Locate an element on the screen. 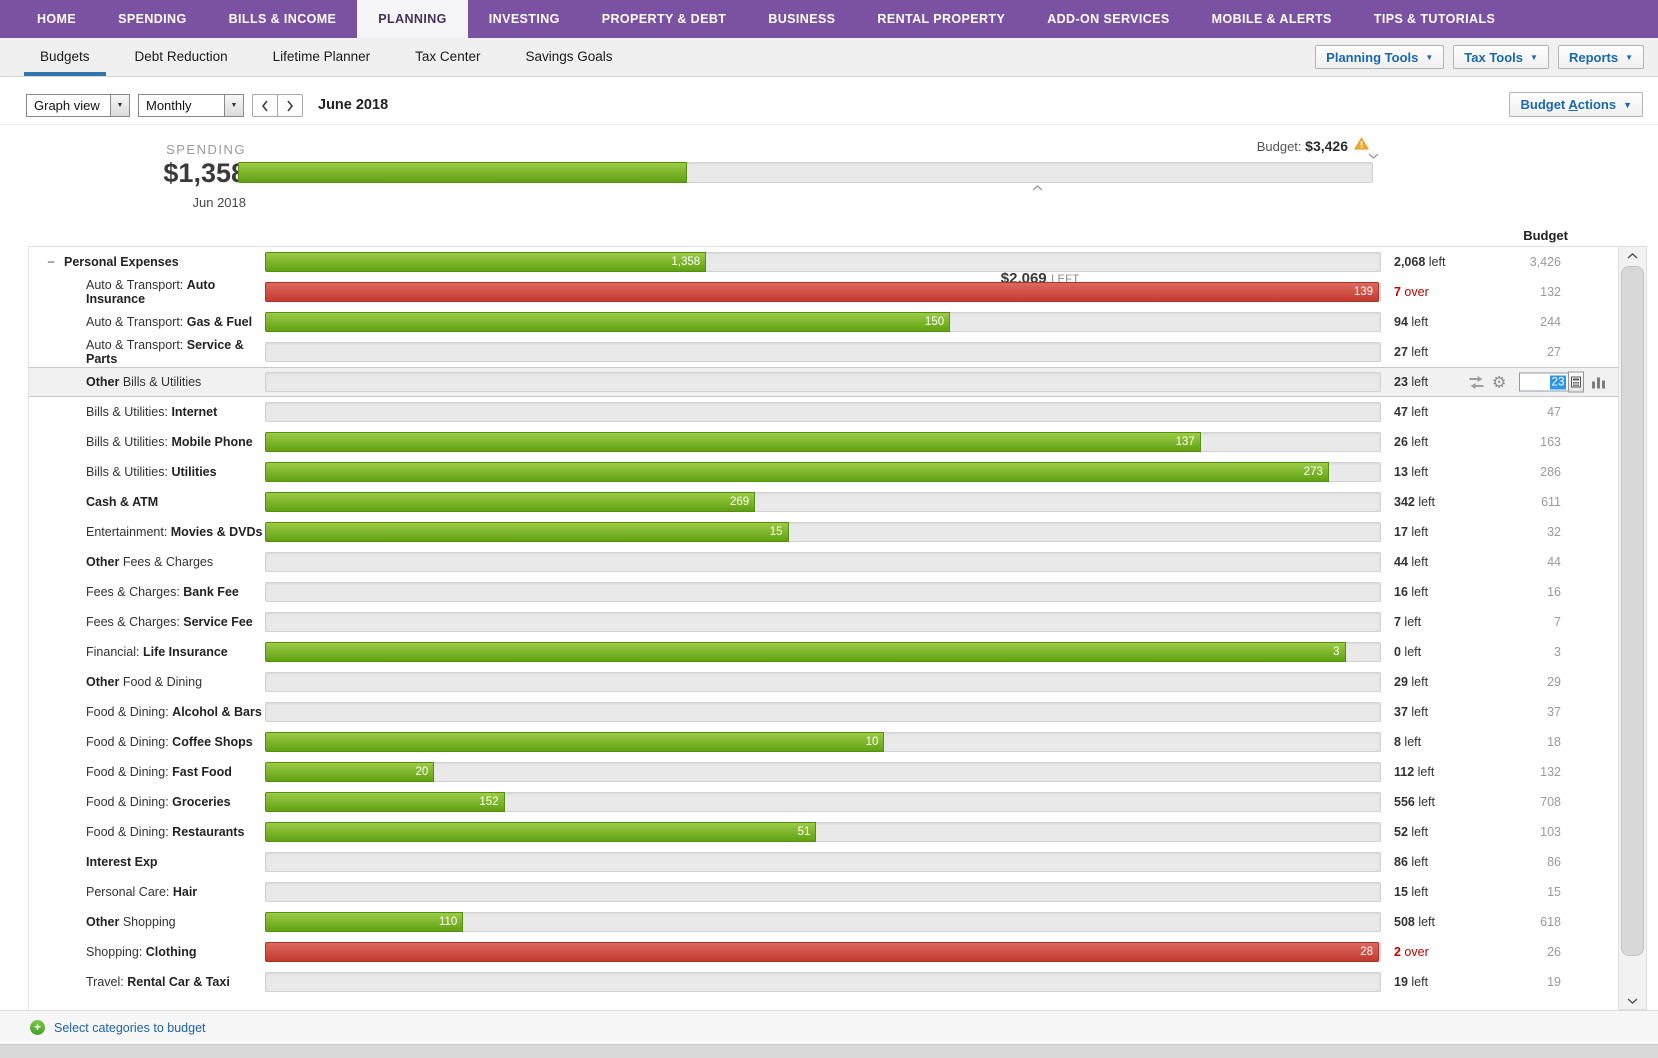 Image resolution: width=1658 pixels, height=1058 pixels. budget-bar-track: 51 is located at coordinates (823, 832).